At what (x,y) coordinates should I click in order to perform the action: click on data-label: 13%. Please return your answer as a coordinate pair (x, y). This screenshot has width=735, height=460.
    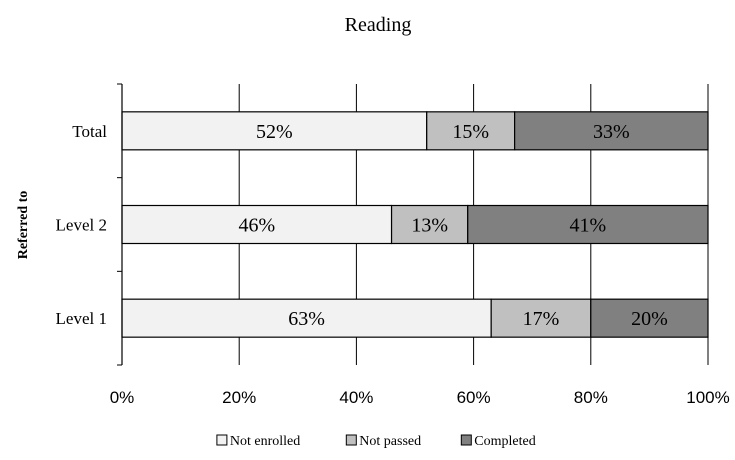
    Looking at the image, I should click on (429, 226).